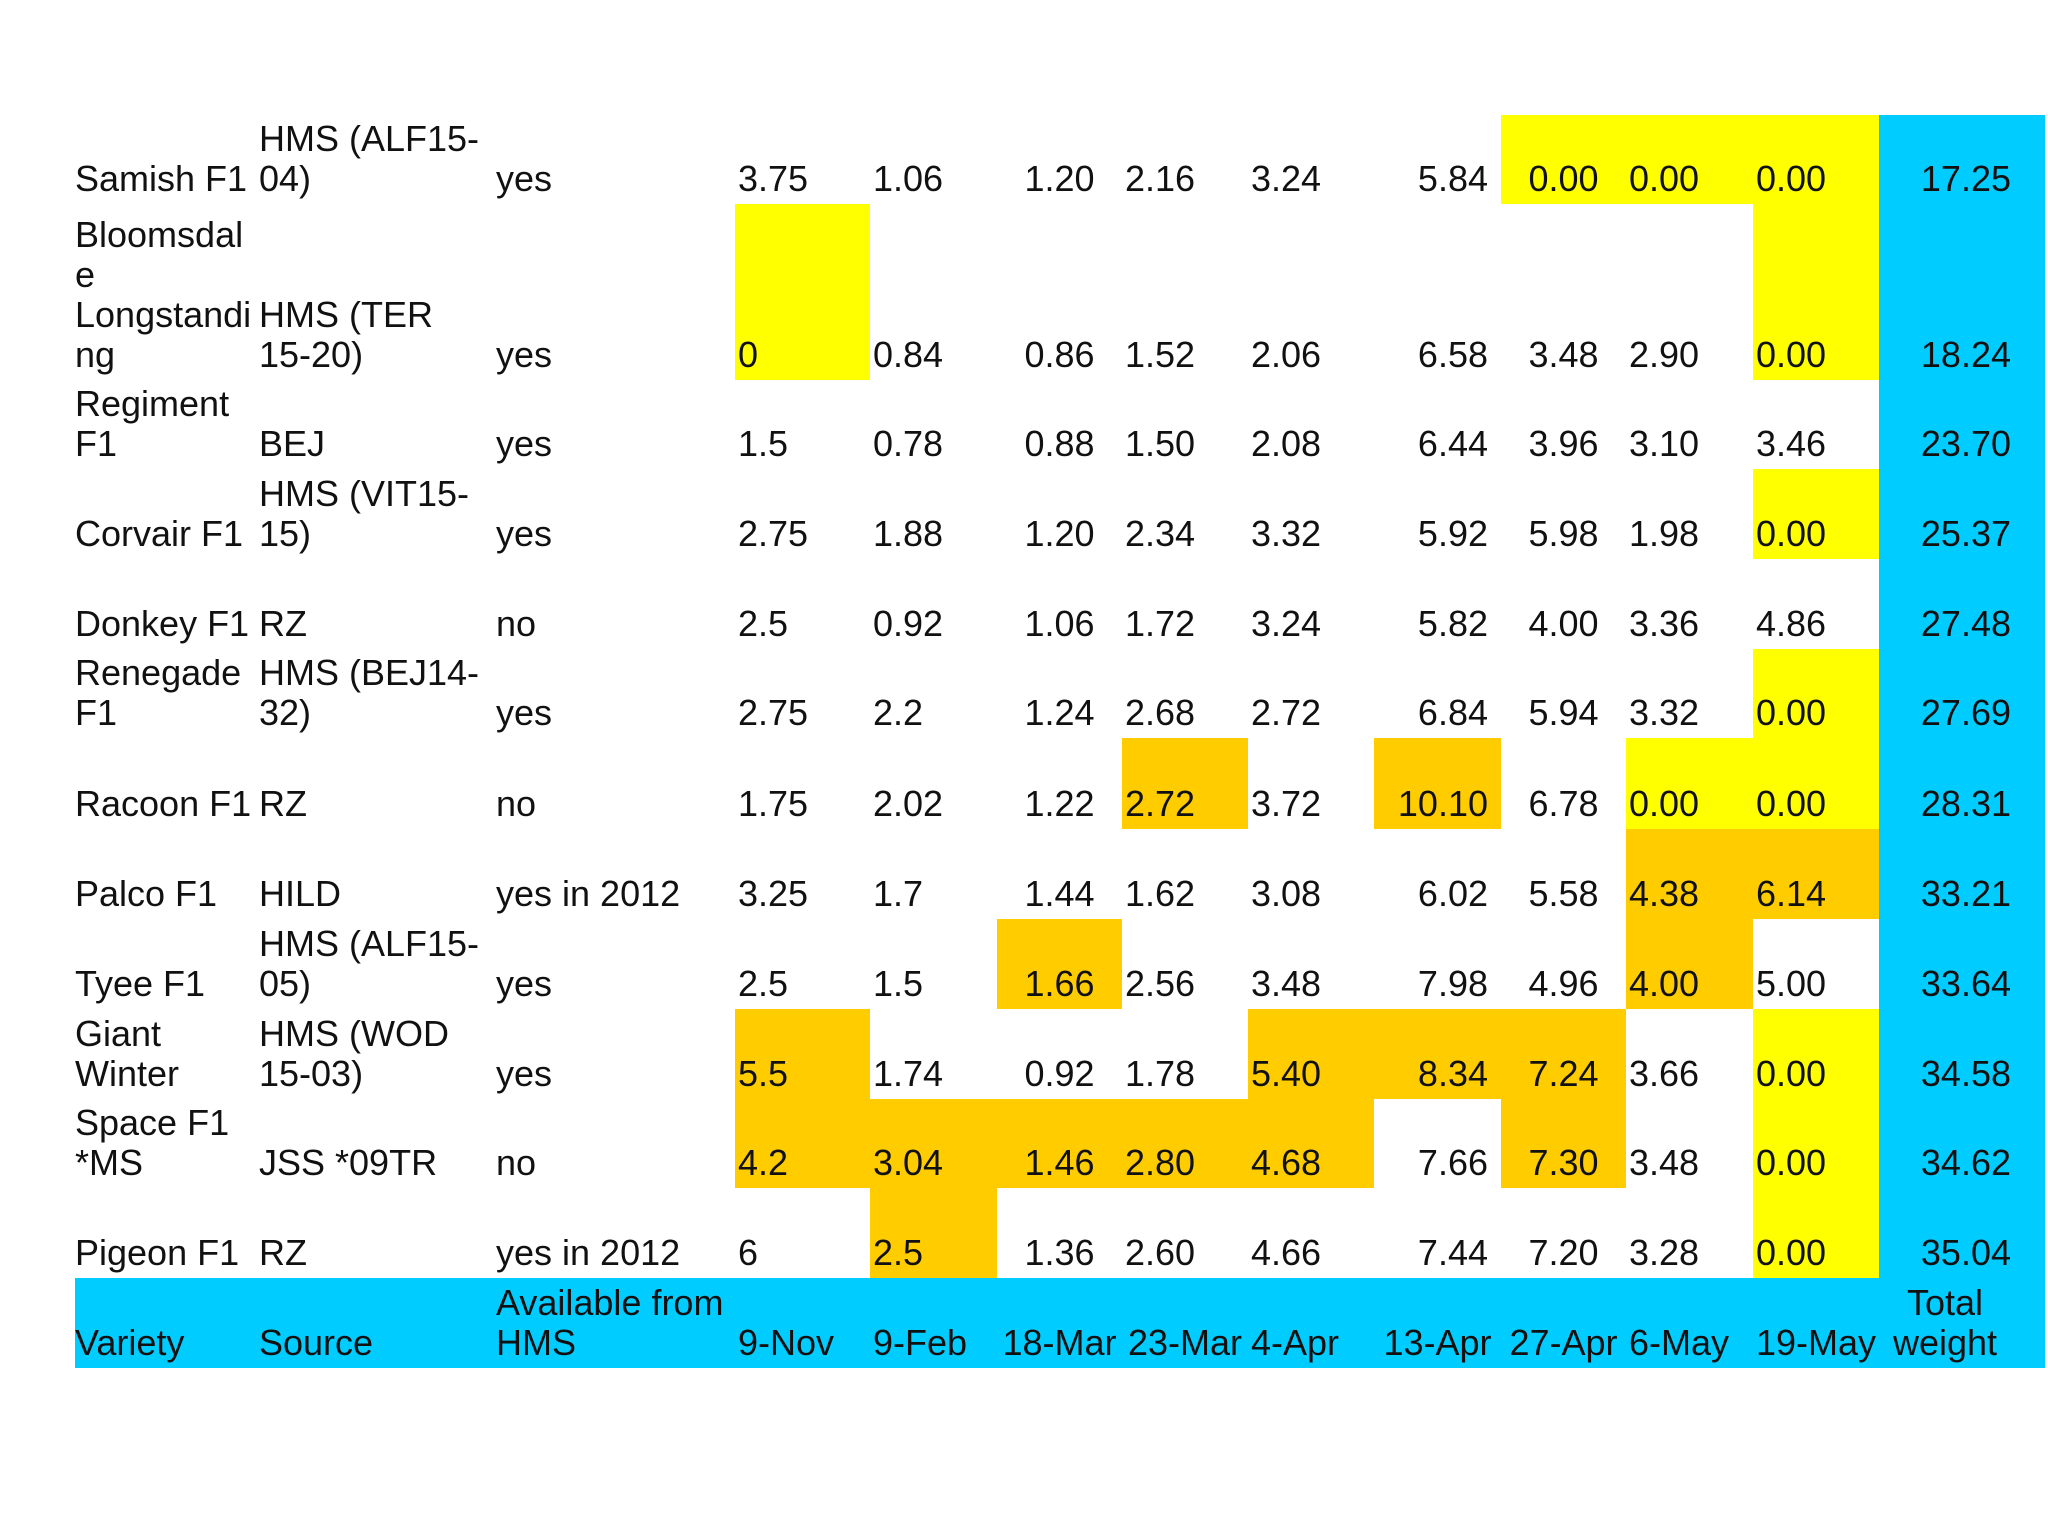 Image resolution: width=2048 pixels, height=1536 pixels. What do you see at coordinates (1791, 983) in the screenshot?
I see `weight-value: 5.00` at bounding box center [1791, 983].